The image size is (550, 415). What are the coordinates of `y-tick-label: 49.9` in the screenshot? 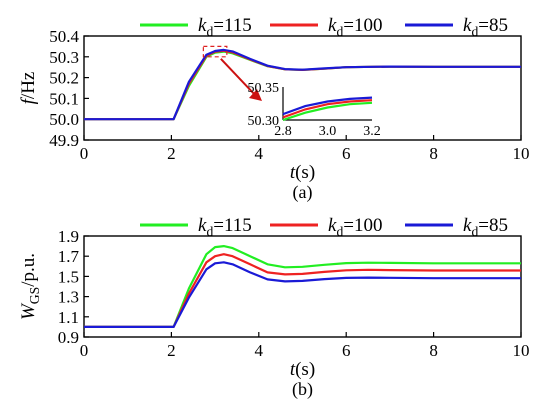 It's located at (64, 140).